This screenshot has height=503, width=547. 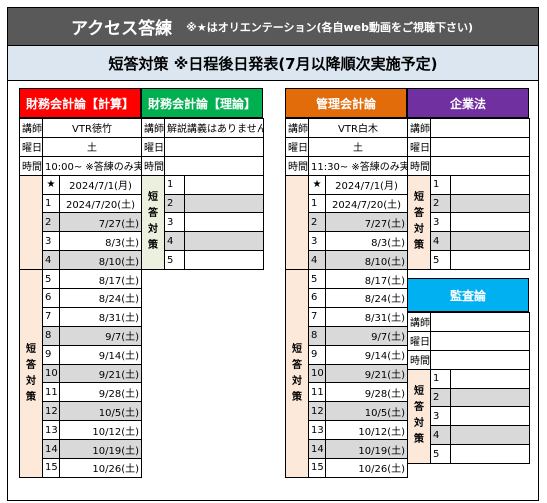 What do you see at coordinates (366, 449) in the screenshot?
I see `session-date: 10/19(土)` at bounding box center [366, 449].